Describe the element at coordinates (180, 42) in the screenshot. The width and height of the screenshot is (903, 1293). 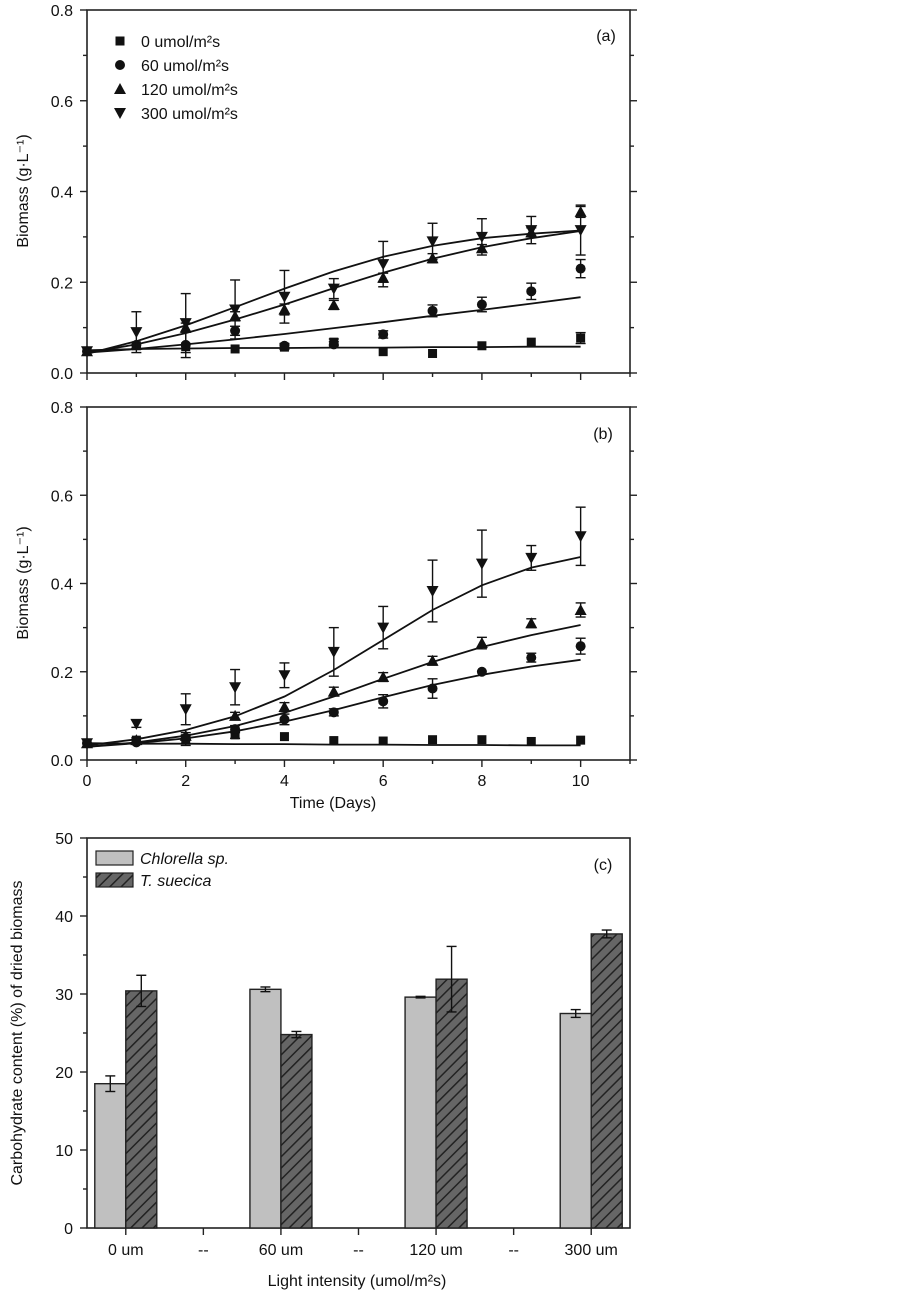
I see `legend-label: 0 umol/m²s` at that location.